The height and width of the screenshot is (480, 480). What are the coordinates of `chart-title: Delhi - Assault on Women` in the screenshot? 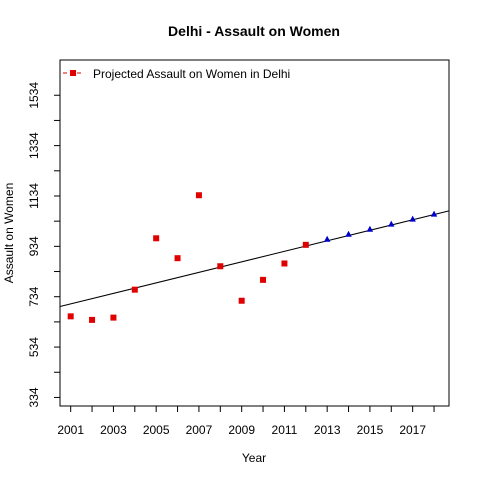 It's located at (254, 31).